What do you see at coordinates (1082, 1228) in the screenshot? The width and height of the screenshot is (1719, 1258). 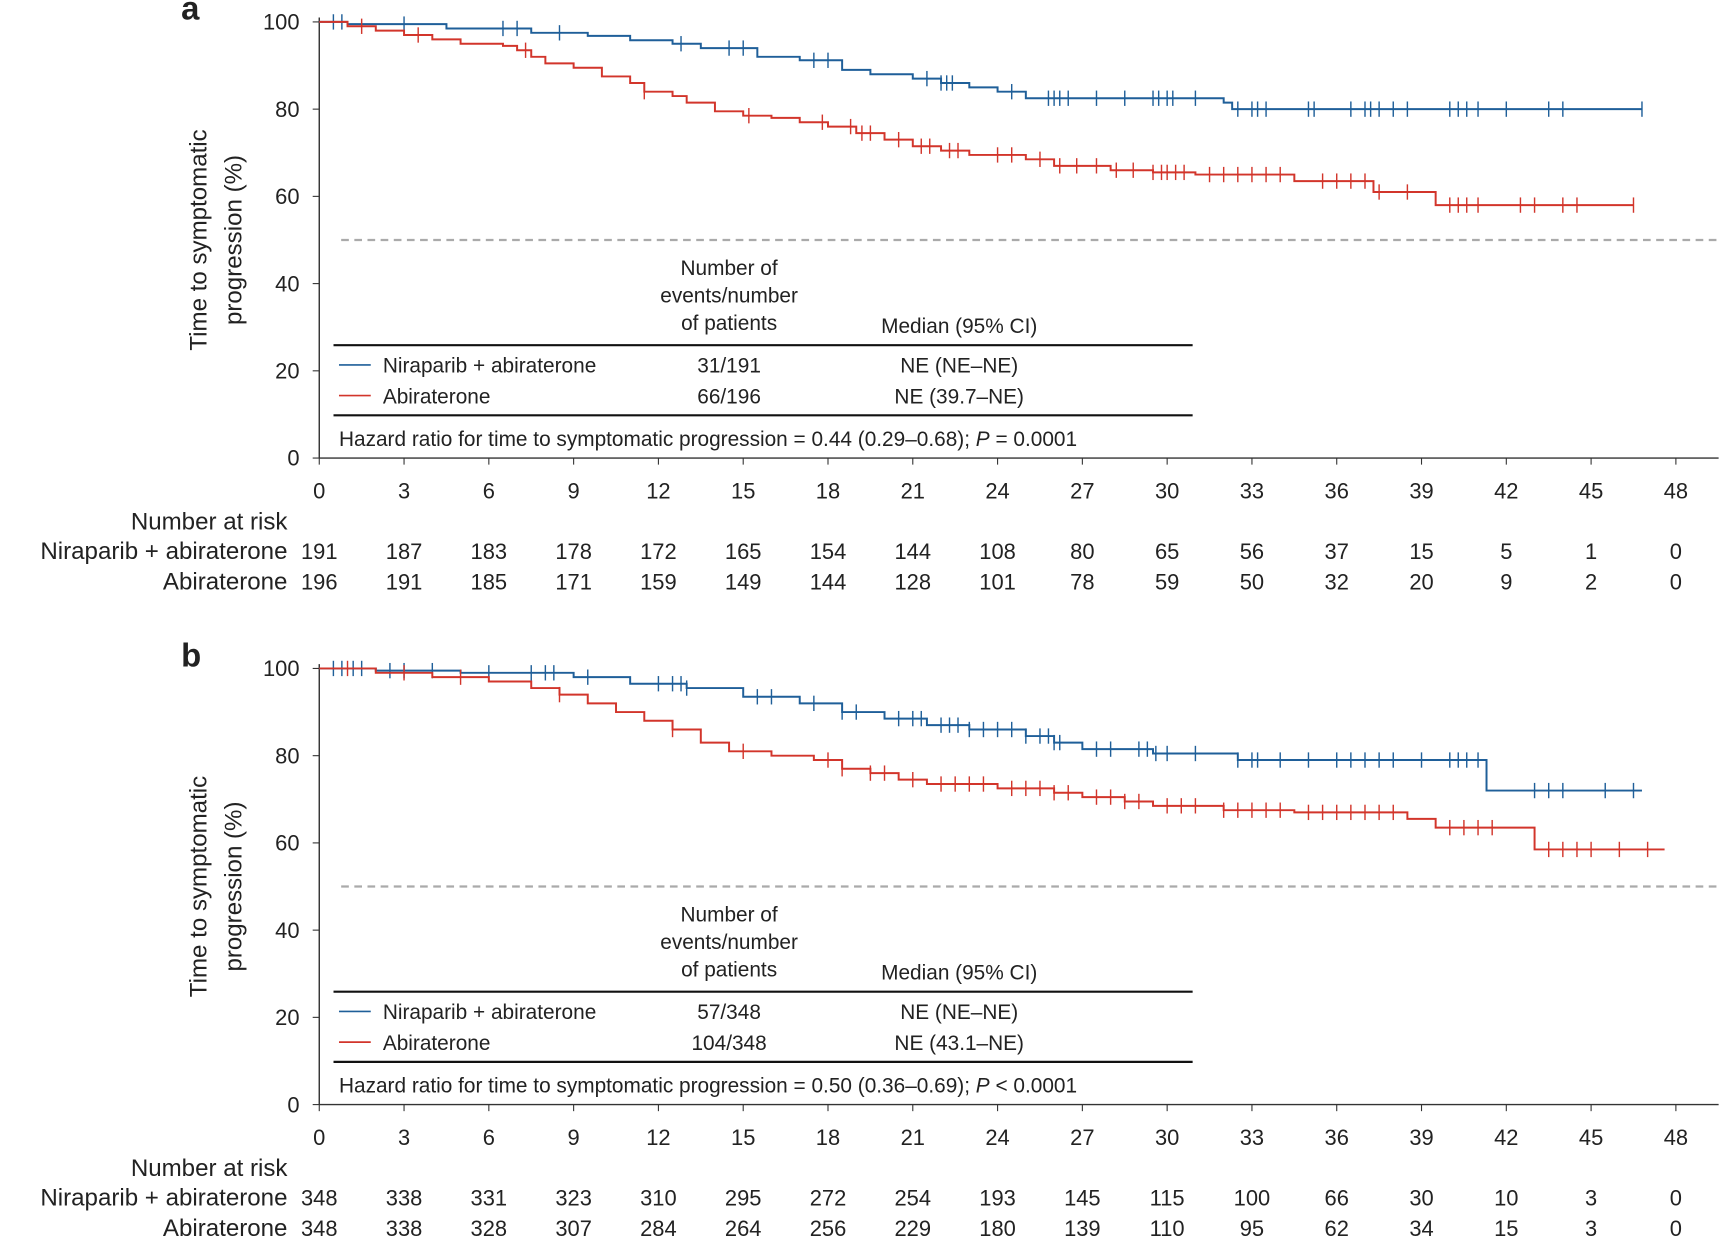 I see `risk-value: 139` at bounding box center [1082, 1228].